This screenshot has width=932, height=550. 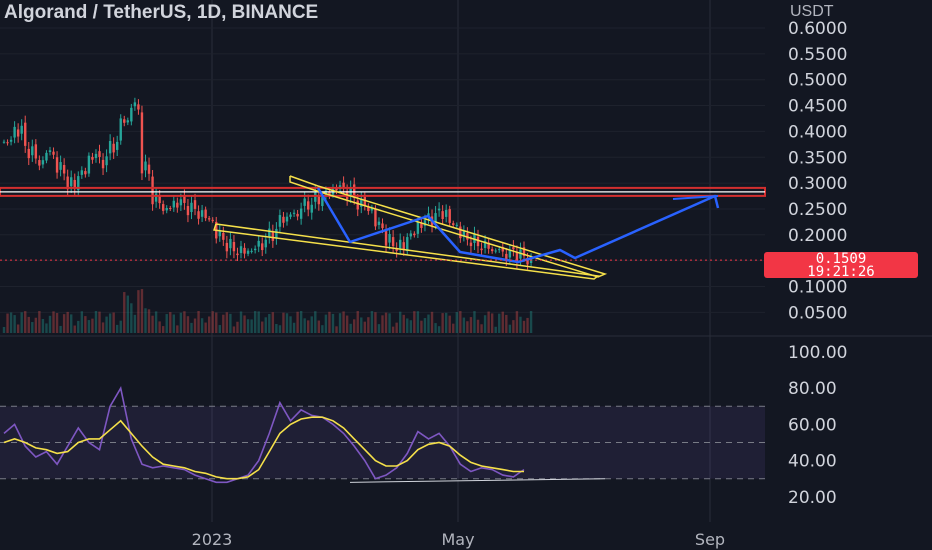 I want to click on wedge-lower, so click(x=406, y=251).